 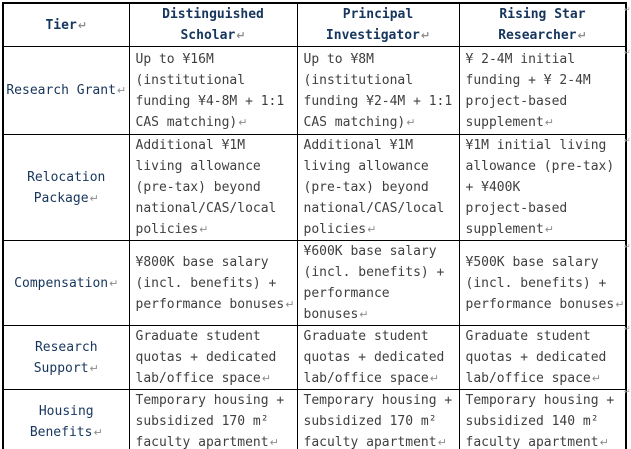 What do you see at coordinates (61, 283) in the screenshot?
I see `tier-label: Compensation` at bounding box center [61, 283].